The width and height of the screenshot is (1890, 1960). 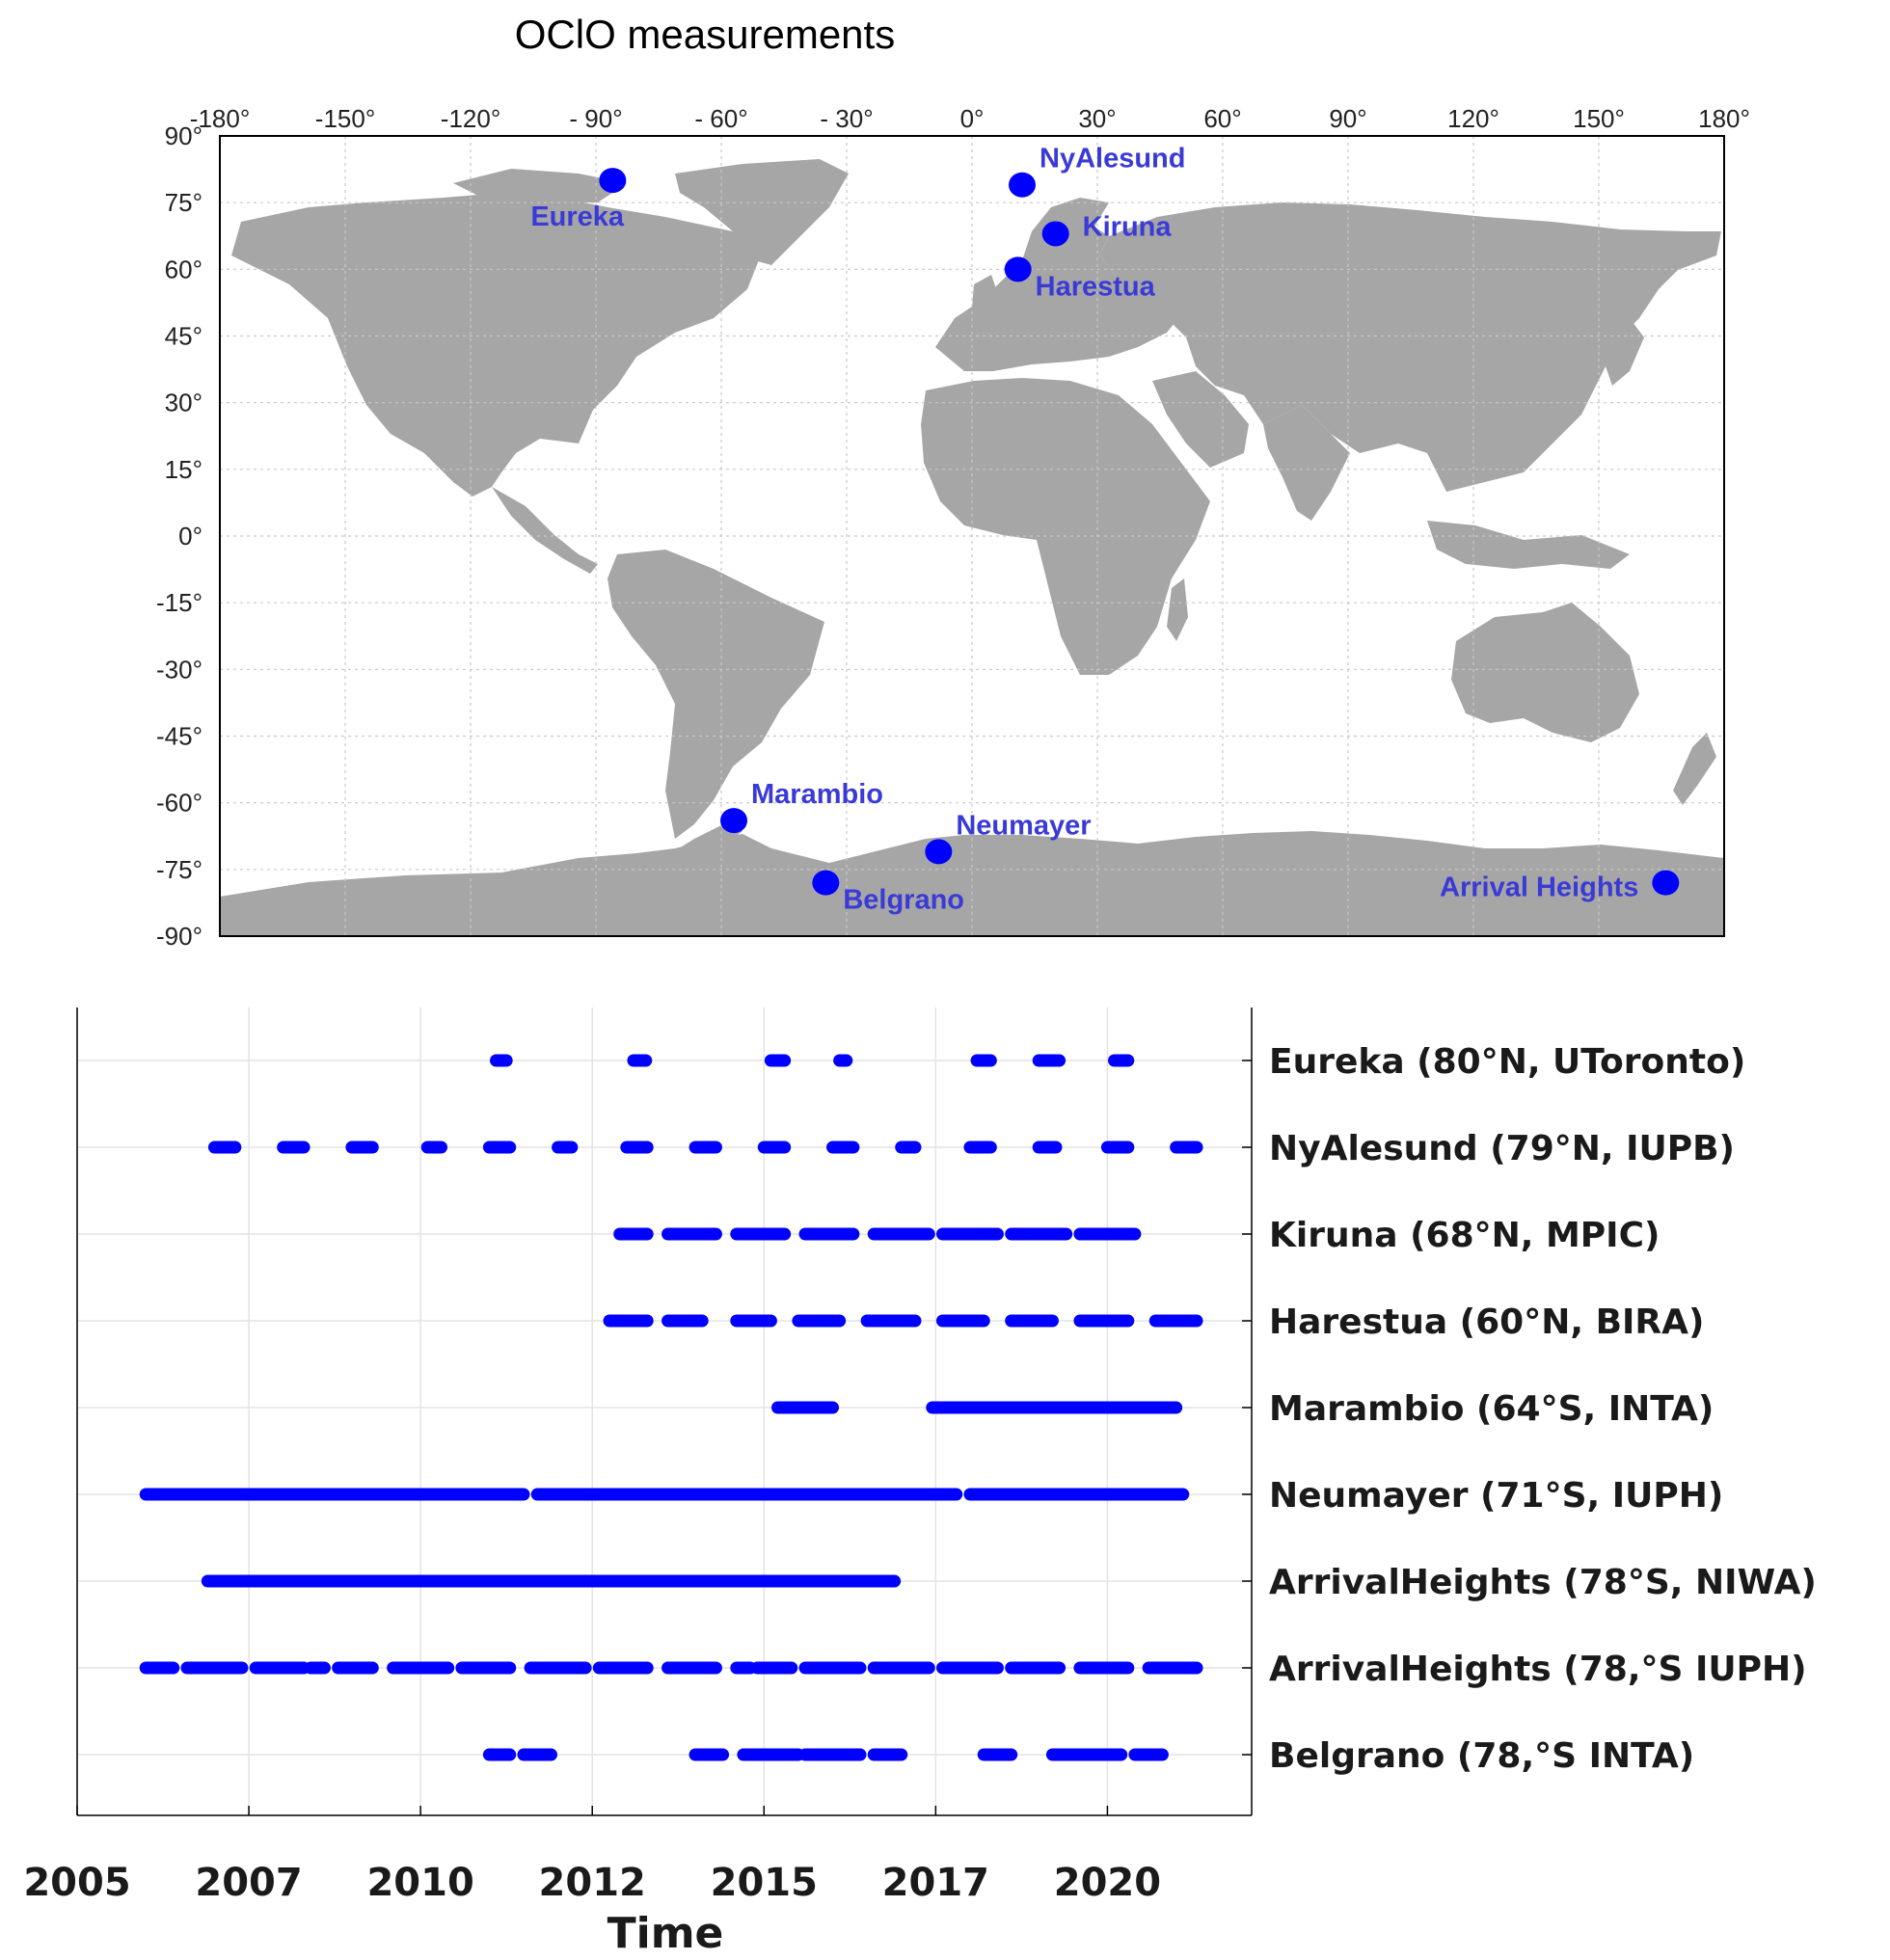 I want to click on timeline-x-axis-label: Time, so click(x=666, y=1933).